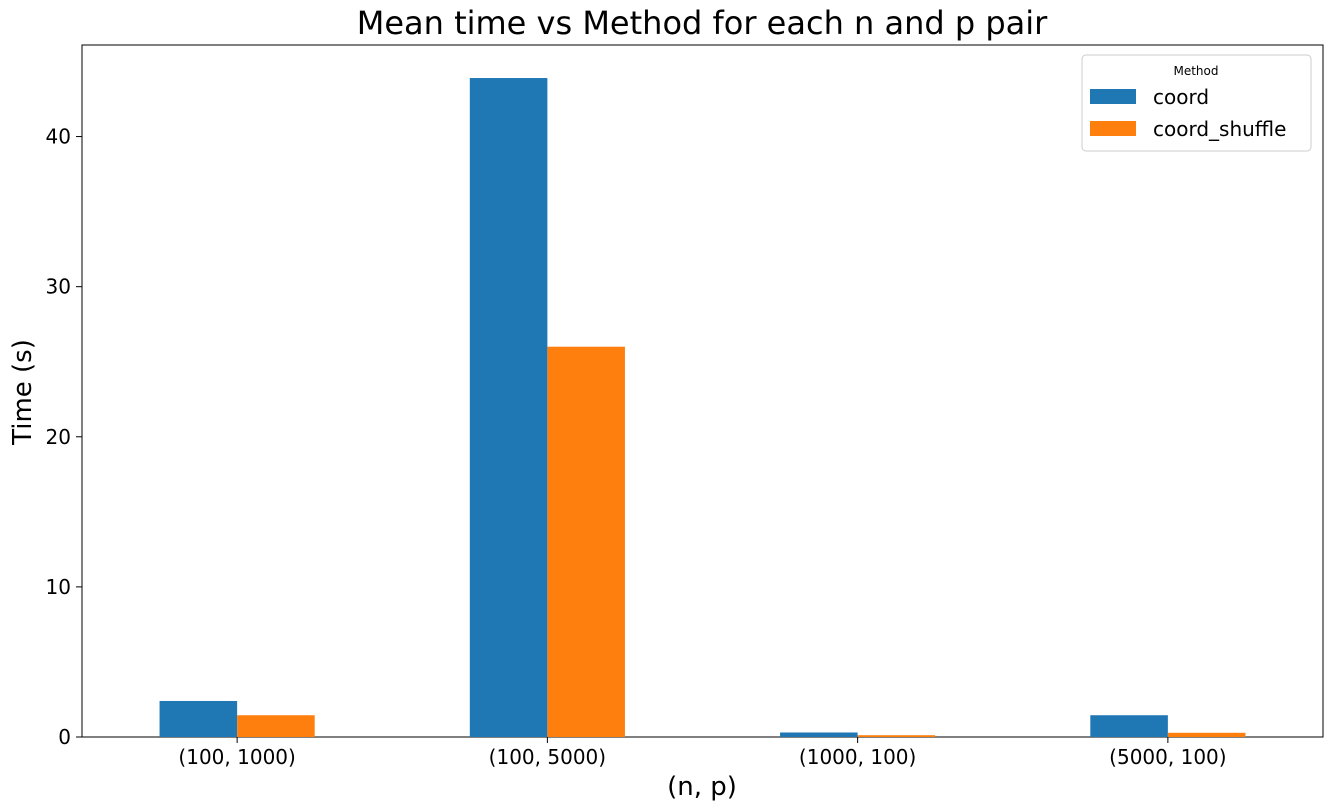 The height and width of the screenshot is (810, 1331). I want to click on legend-title: Method, so click(1195, 71).